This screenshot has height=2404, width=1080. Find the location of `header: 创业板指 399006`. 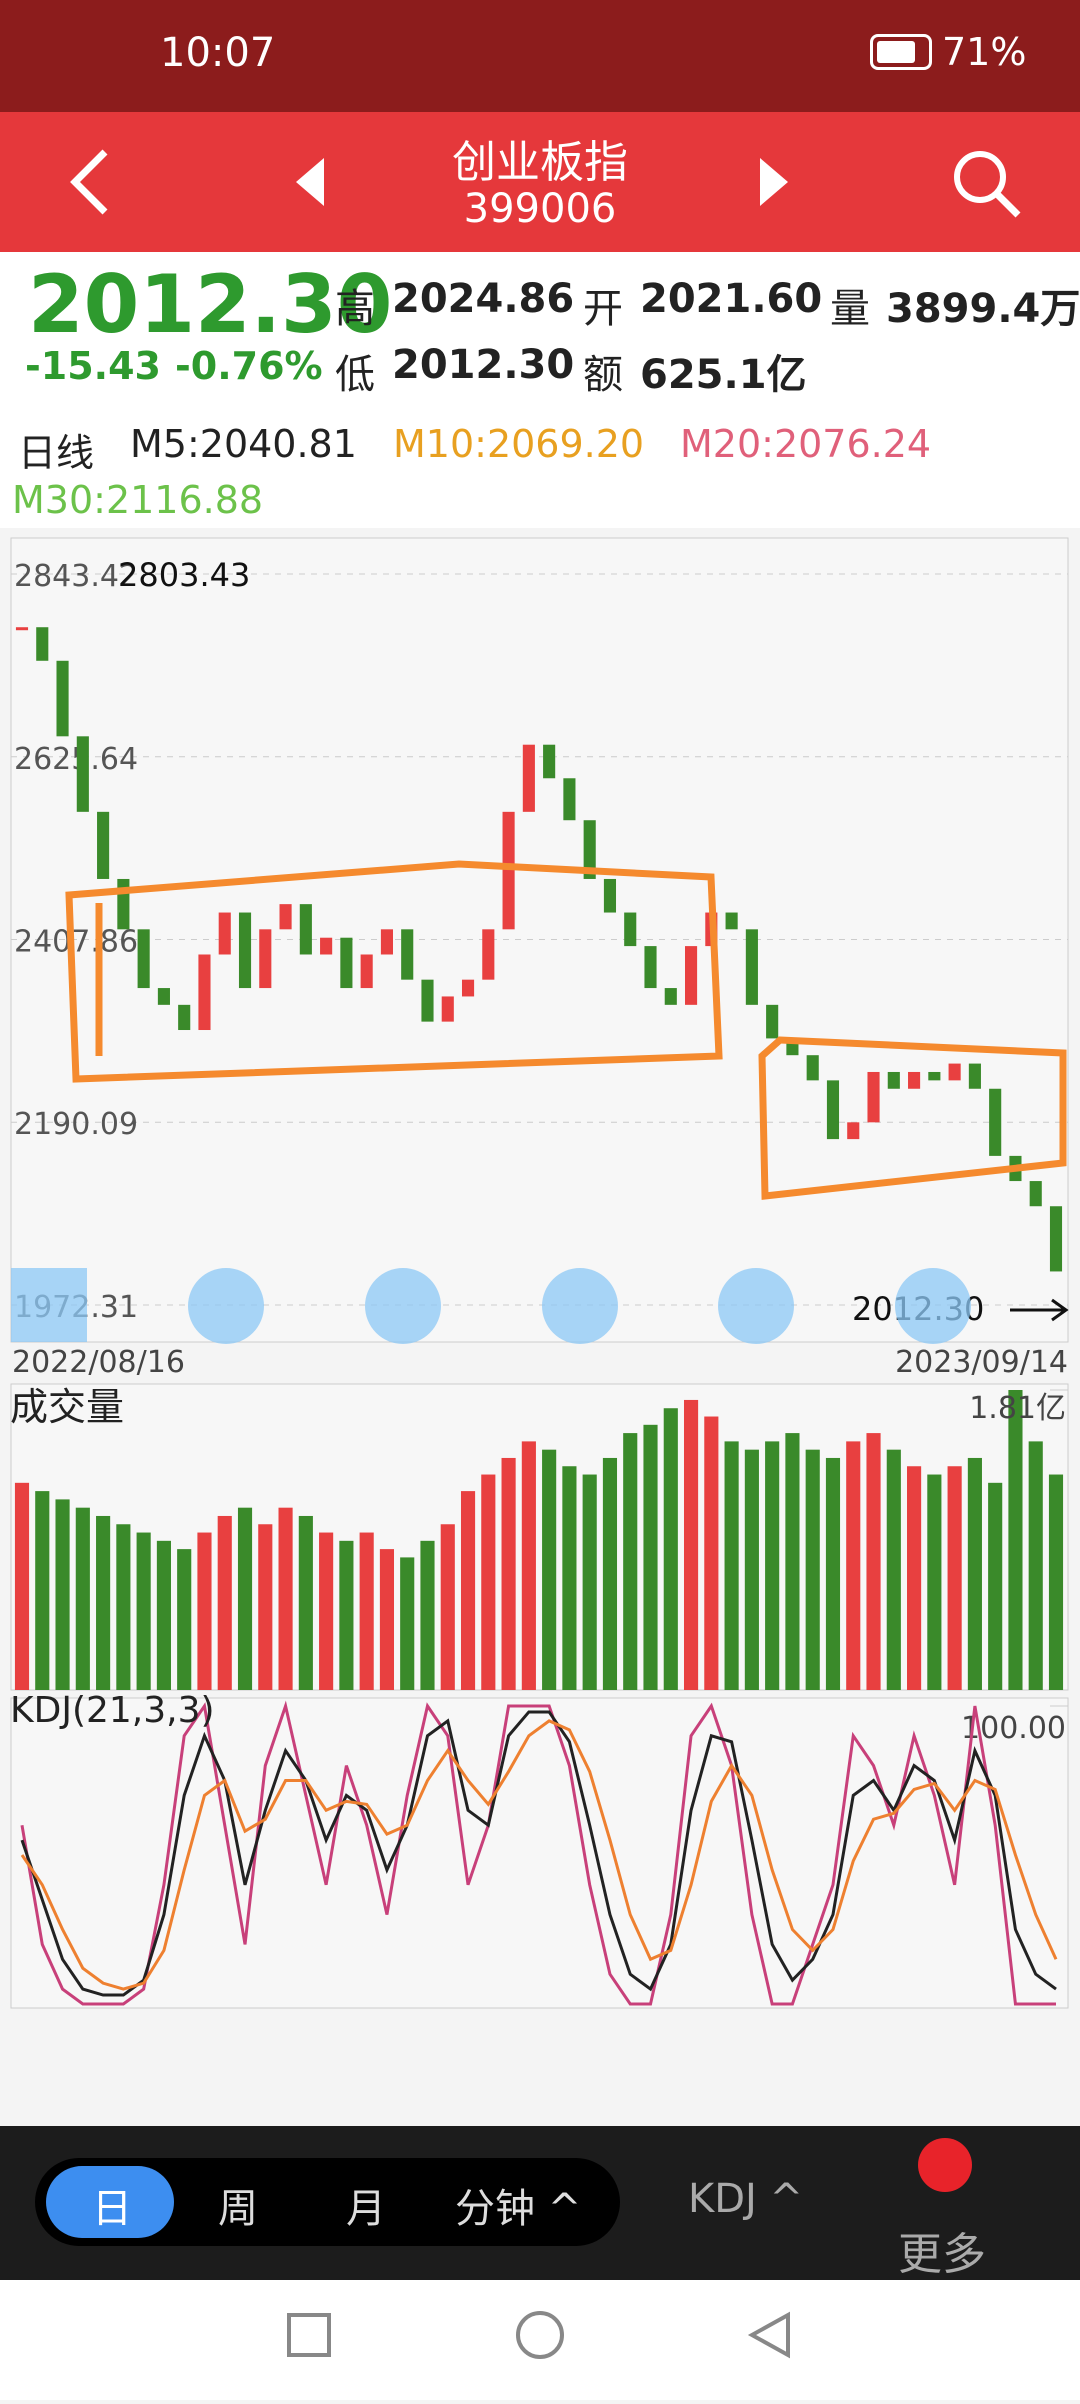

header: 创业板指 399006 is located at coordinates (540, 182).